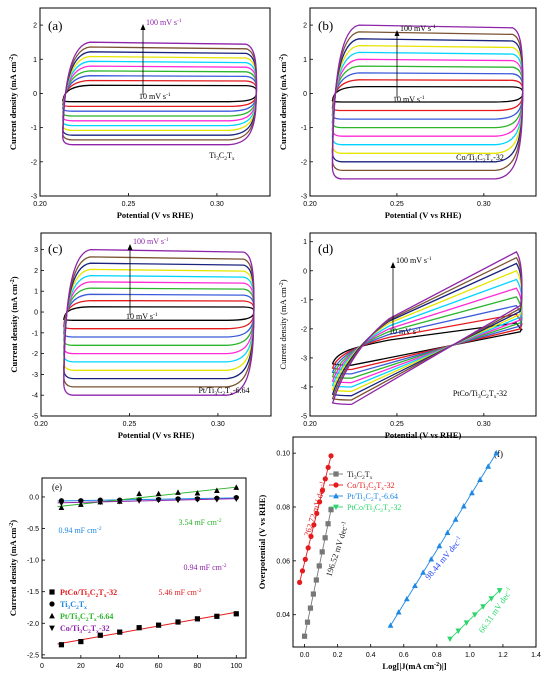  I want to click on text-span: 3.54 mF cm, so click(197, 522).